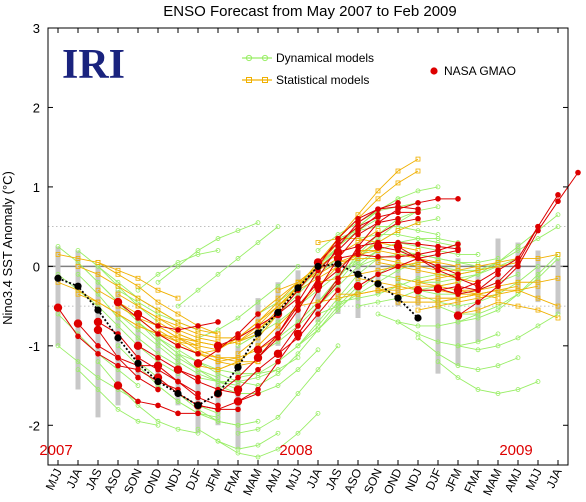 Image resolution: width=586 pixels, height=502 pixels. I want to click on nasa-series, so click(177, 321).